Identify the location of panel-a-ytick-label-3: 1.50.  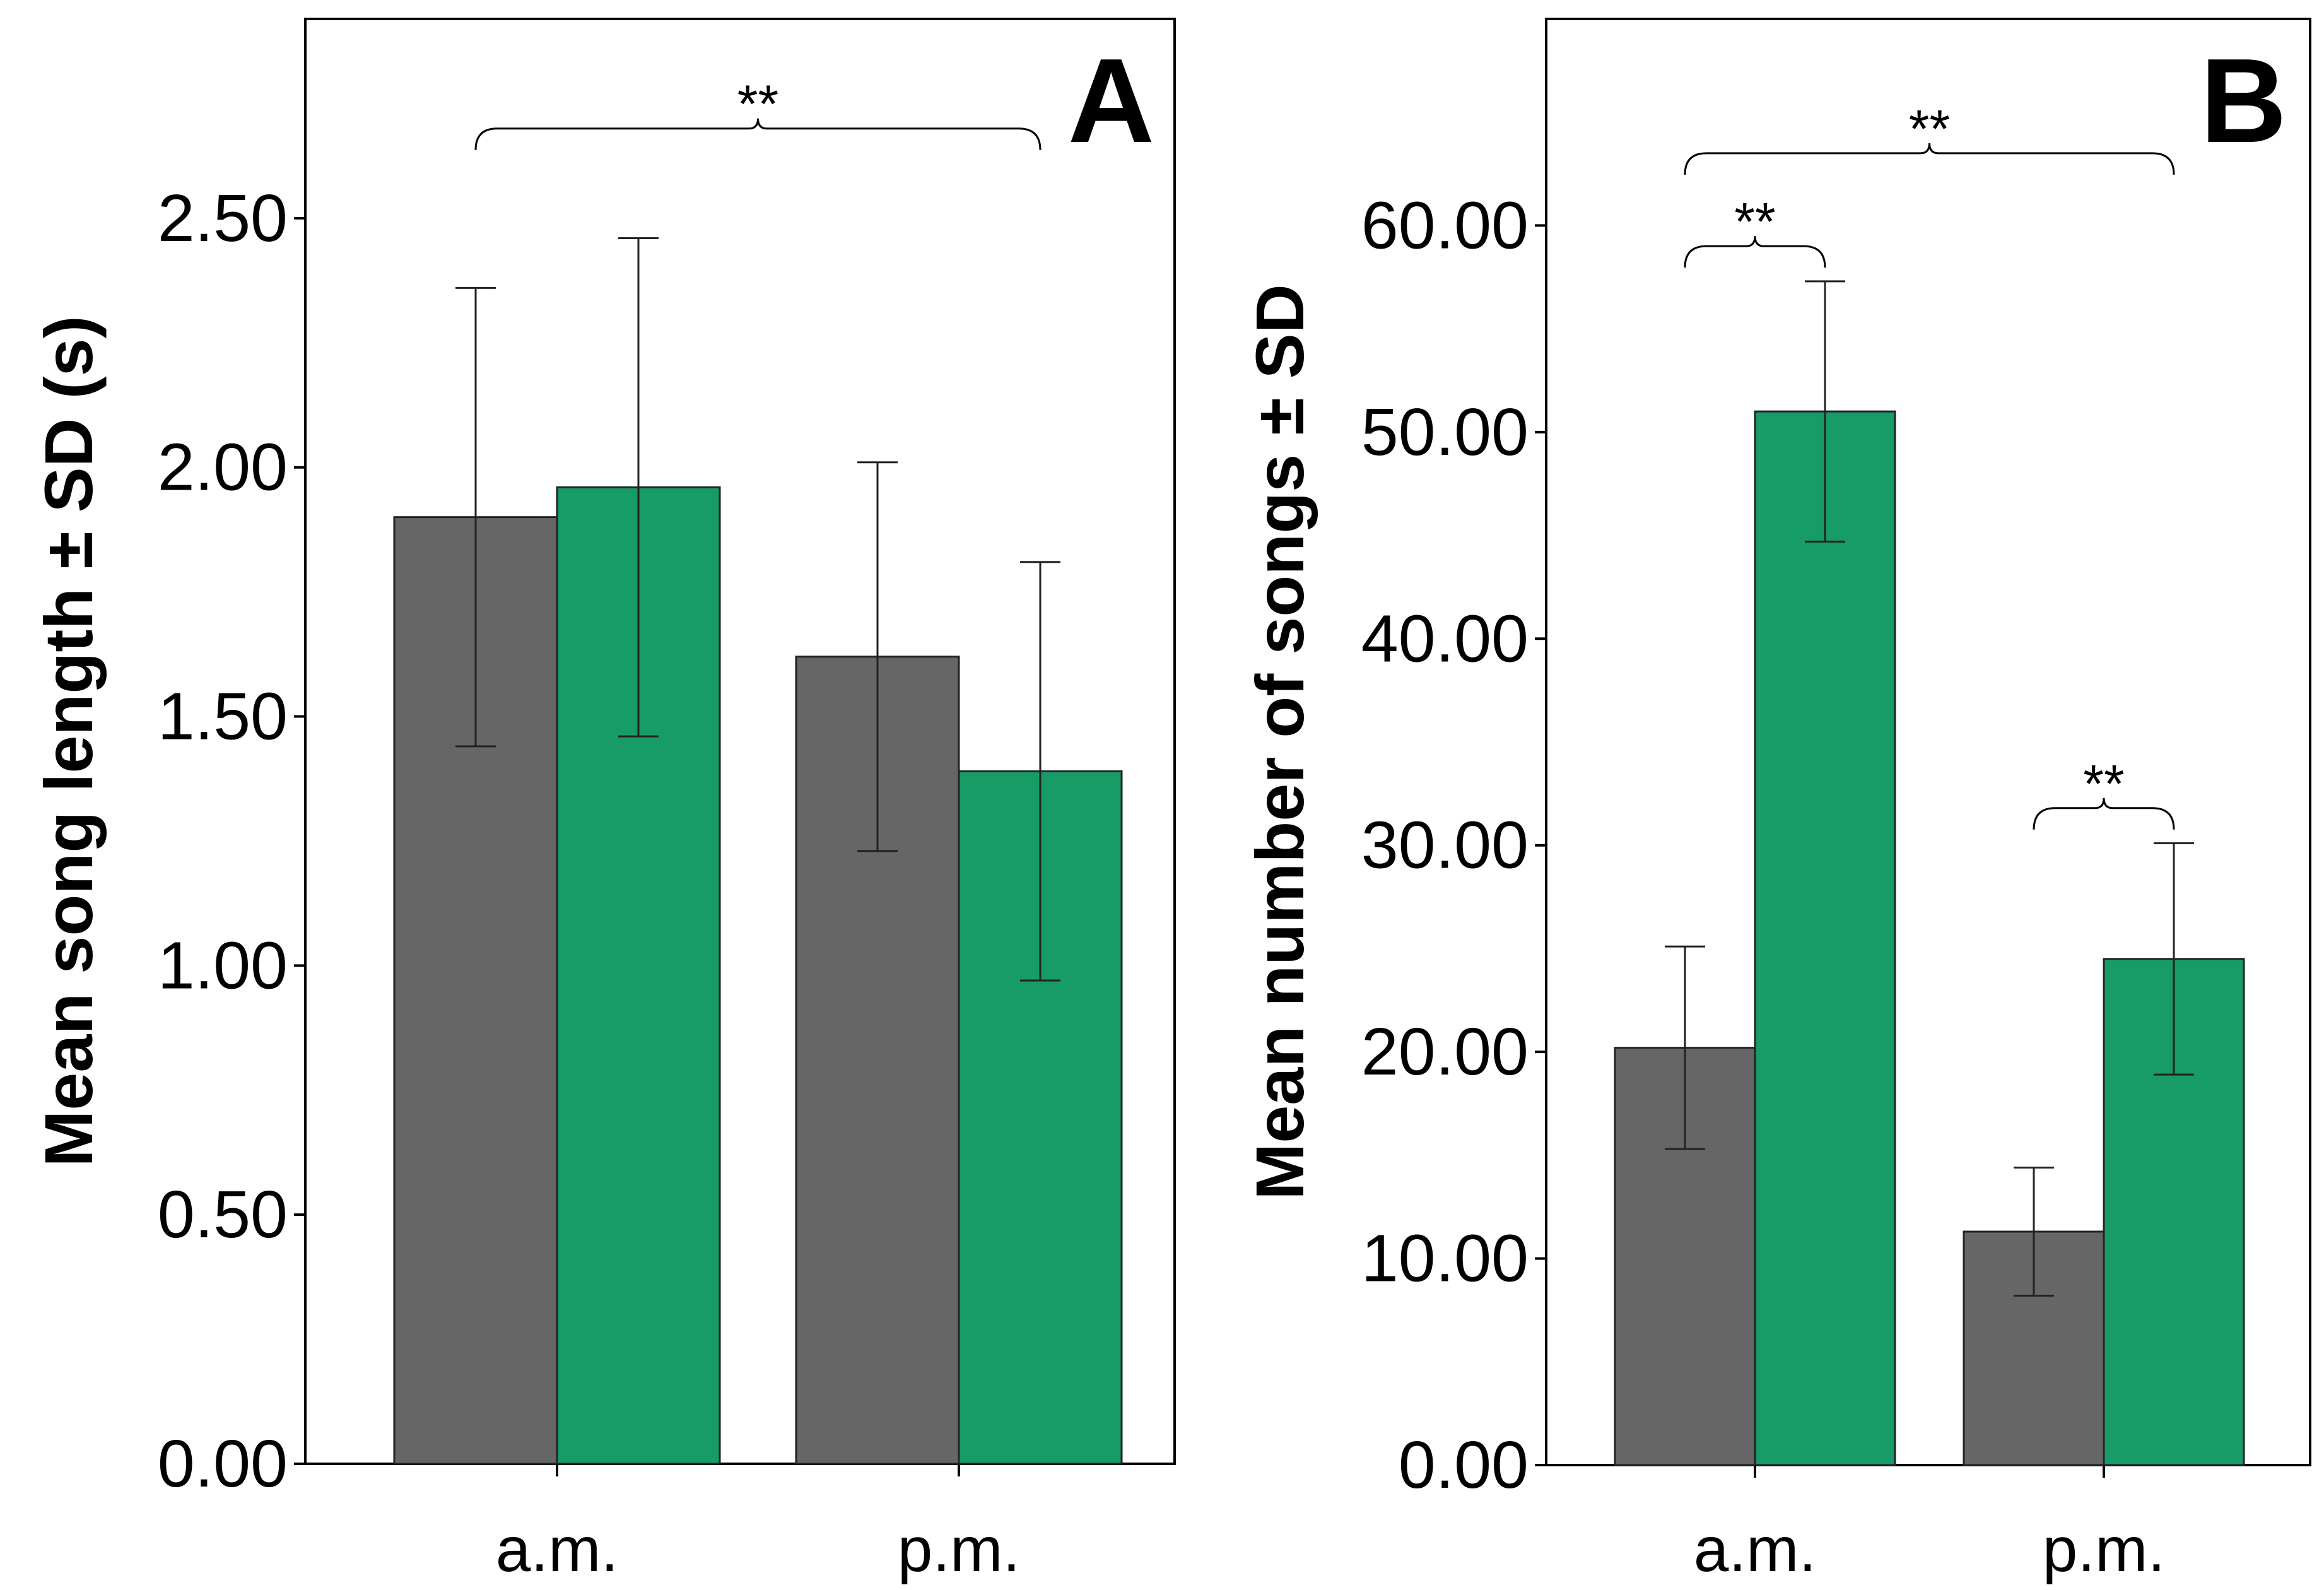
(223, 717).